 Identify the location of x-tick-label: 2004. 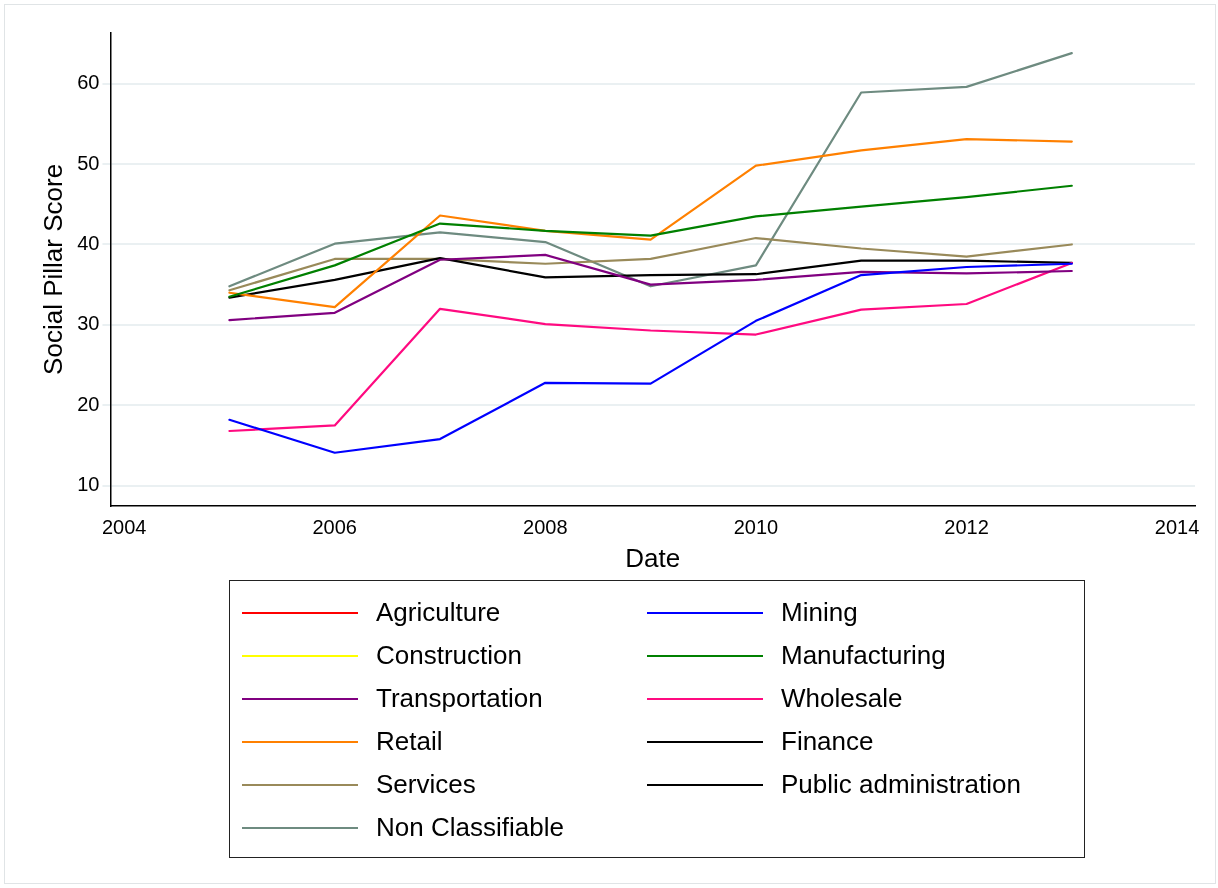
(124, 527).